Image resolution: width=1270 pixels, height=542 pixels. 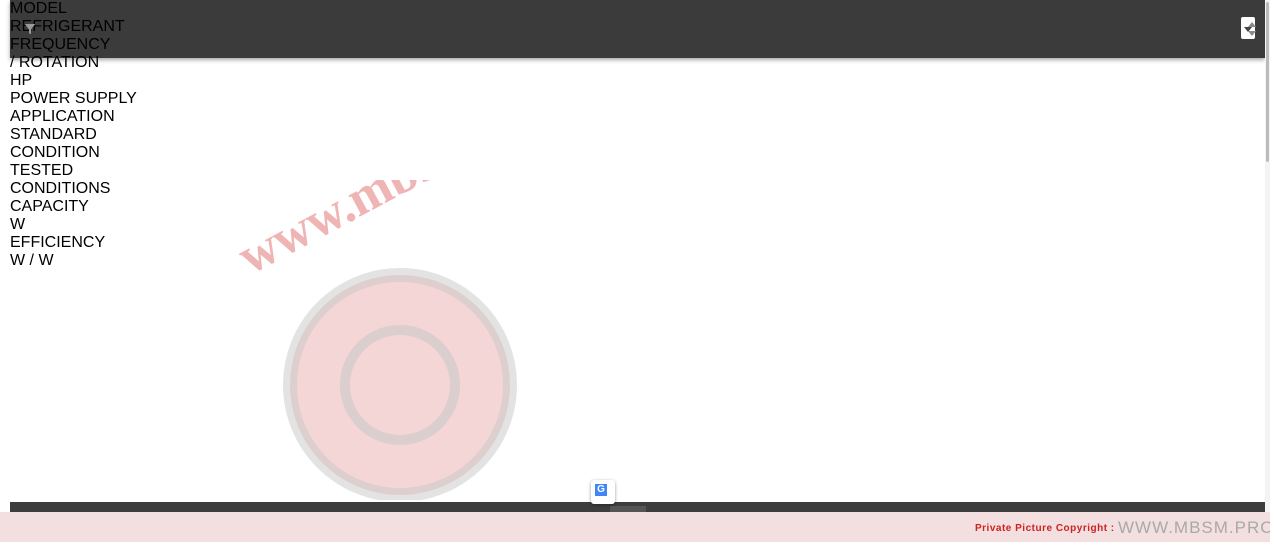 What do you see at coordinates (633, 18) in the screenshot?
I see `header-cell: MODEL` at bounding box center [633, 18].